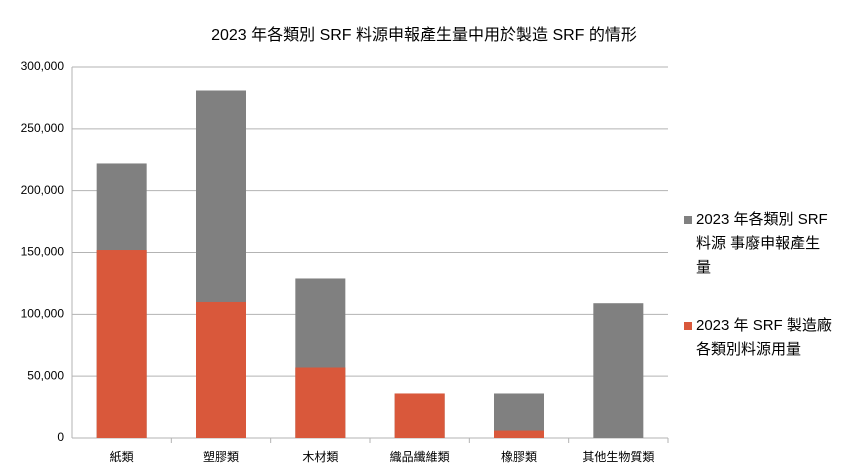 The image size is (847, 476). I want to click on y-tick-label: 50,000, so click(45, 375).